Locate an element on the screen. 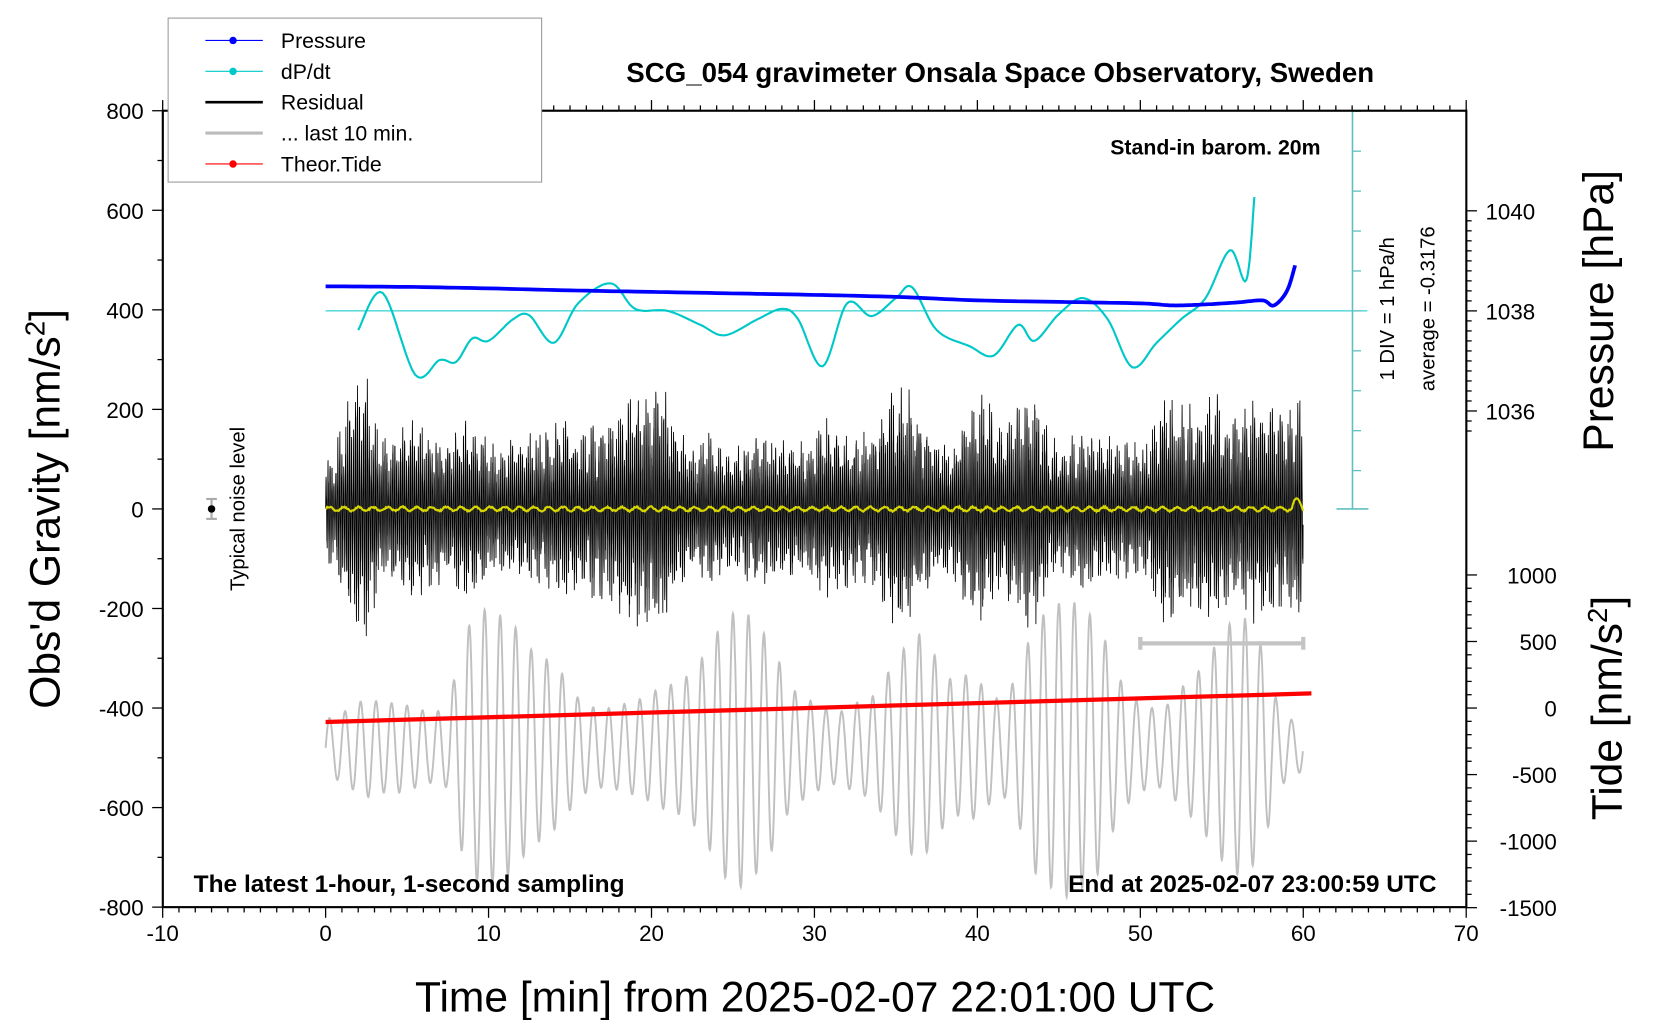 Image resolution: width=1660 pixels, height=1020 pixels. y-left-label-main: Obs'd Gravity [nm/s is located at coordinates (46, 522).